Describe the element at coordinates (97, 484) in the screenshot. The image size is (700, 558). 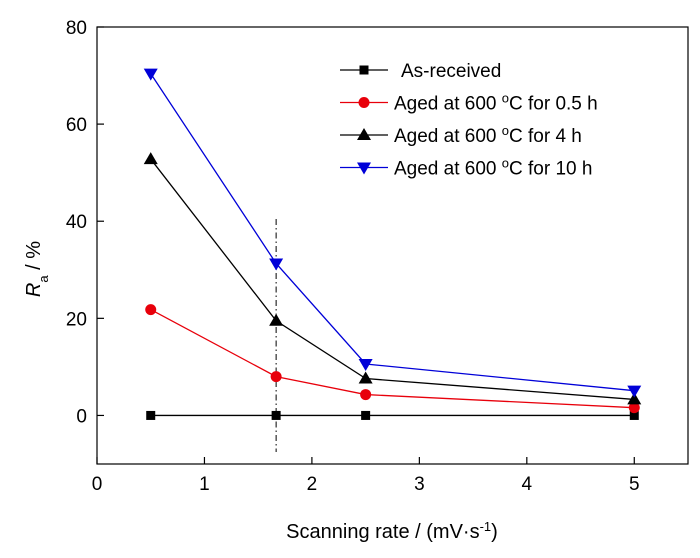
I see `x-tick-label: 0` at that location.